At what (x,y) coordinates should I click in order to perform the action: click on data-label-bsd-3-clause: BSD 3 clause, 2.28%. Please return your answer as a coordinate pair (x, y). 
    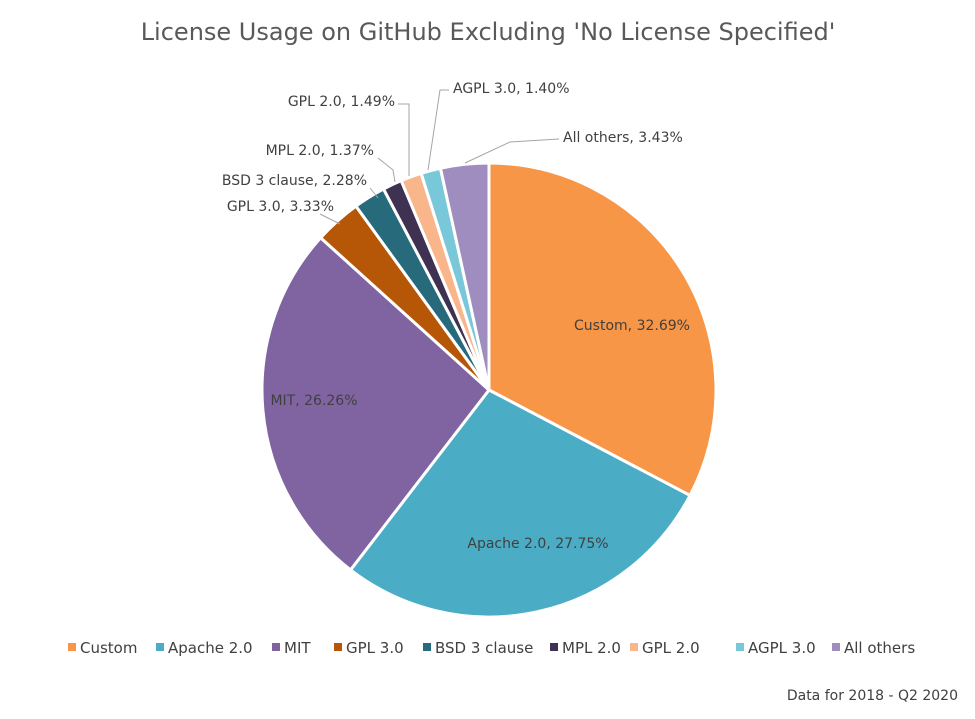
    Looking at the image, I should click on (294, 181).